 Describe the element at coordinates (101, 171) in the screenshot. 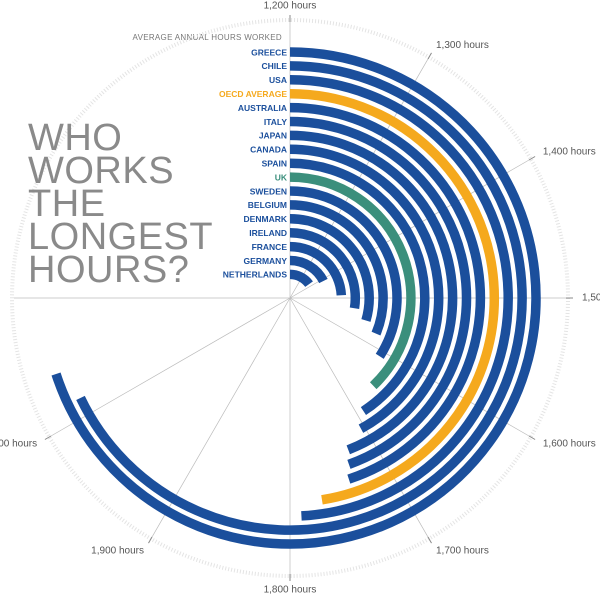

I see `chart-title: WORKS` at that location.